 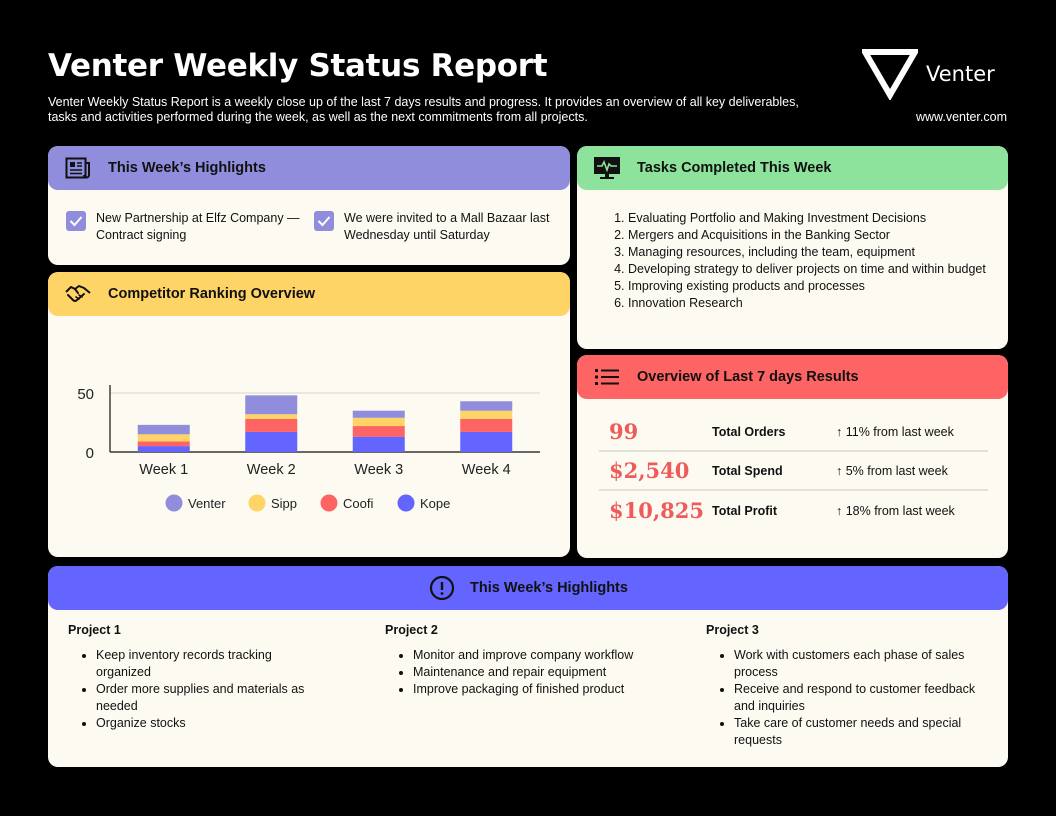 I want to click on project-name: Project 2, so click(x=411, y=630).